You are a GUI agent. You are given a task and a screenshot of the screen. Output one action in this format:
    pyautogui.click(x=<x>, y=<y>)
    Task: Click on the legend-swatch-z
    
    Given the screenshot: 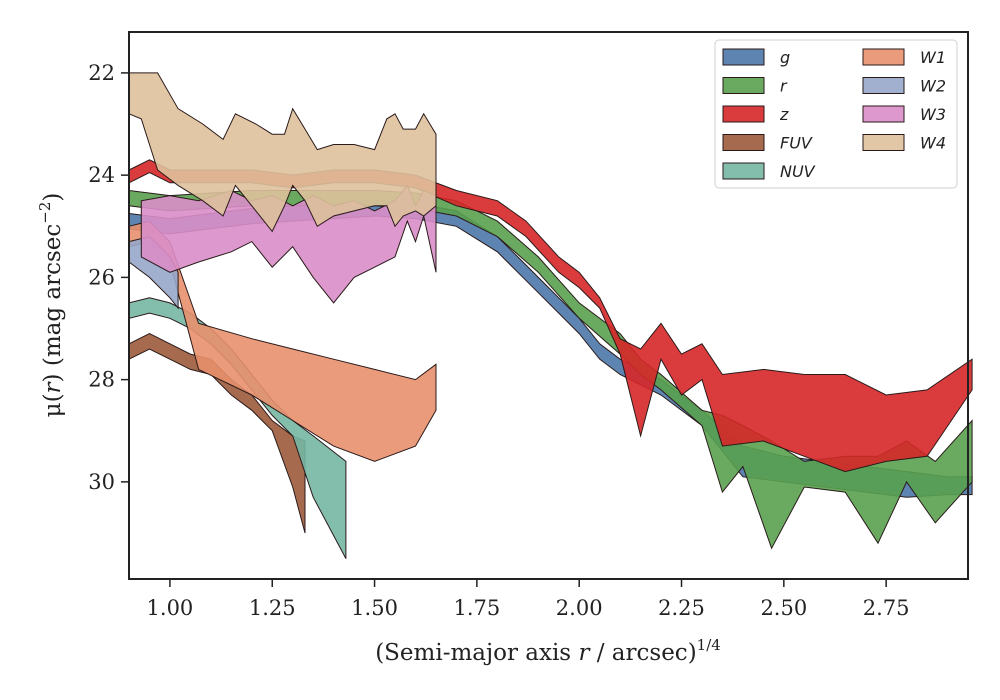 What is the action you would take?
    pyautogui.click(x=743, y=114)
    